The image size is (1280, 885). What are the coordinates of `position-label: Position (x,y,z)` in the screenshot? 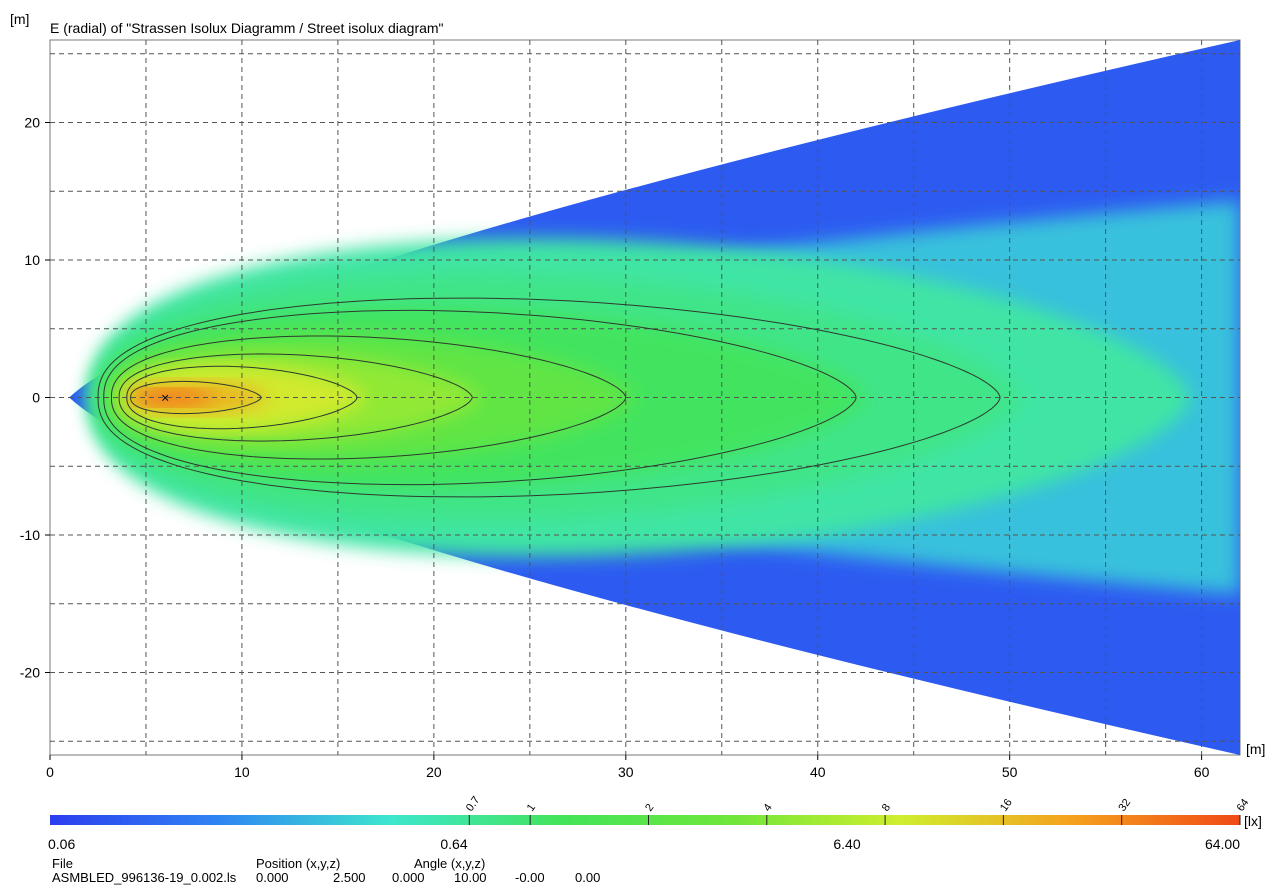 It's located at (298, 863).